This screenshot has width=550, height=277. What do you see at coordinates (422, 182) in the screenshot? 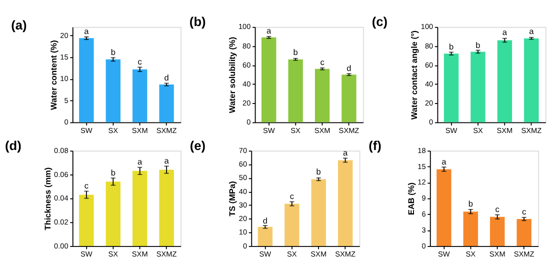
I see `y-tick-label: 12` at bounding box center [422, 182].